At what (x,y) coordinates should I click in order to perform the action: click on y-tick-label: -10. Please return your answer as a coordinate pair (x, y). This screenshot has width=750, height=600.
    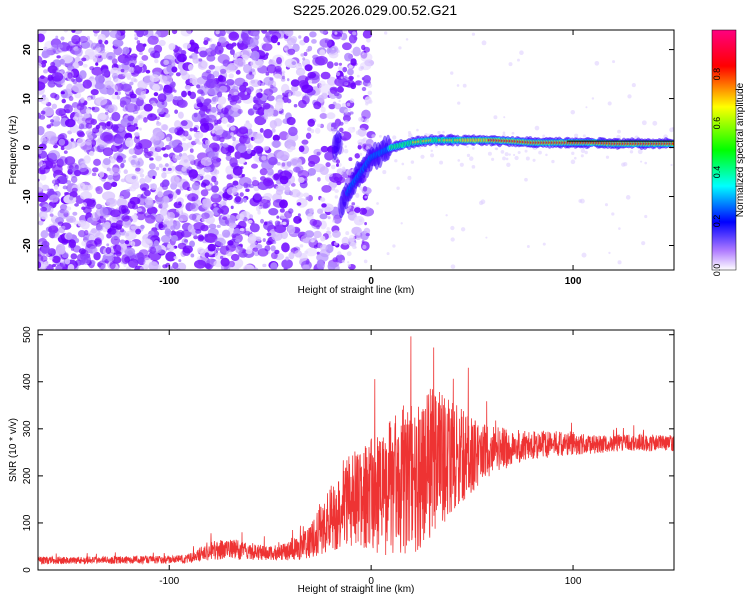
    Looking at the image, I should click on (27, 196).